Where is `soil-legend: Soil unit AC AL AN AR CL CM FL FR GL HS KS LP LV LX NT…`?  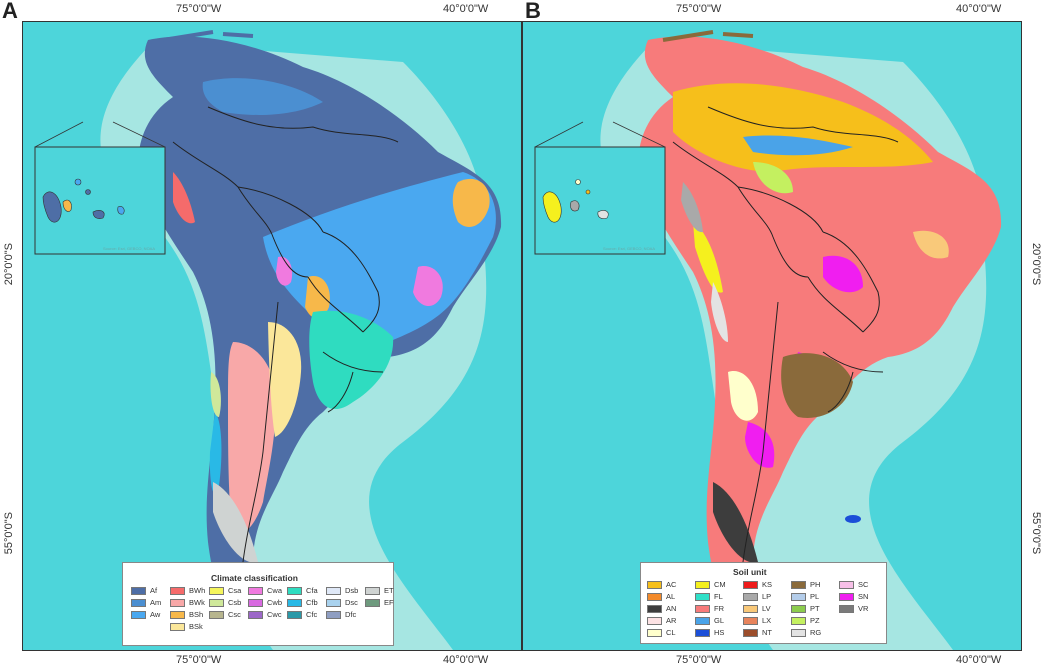
soil-legend: Soil unit AC AL AN AR CL CM FL FR GL HS KS LP LV LX NT… is located at coordinates (763, 603).